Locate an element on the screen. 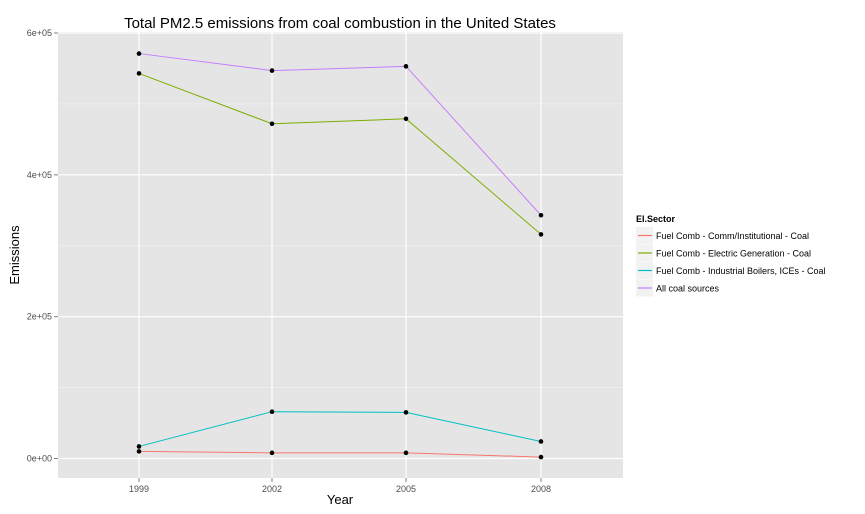 The height and width of the screenshot is (514, 865). y-tick-label: 4e+05 is located at coordinates (39, 175).